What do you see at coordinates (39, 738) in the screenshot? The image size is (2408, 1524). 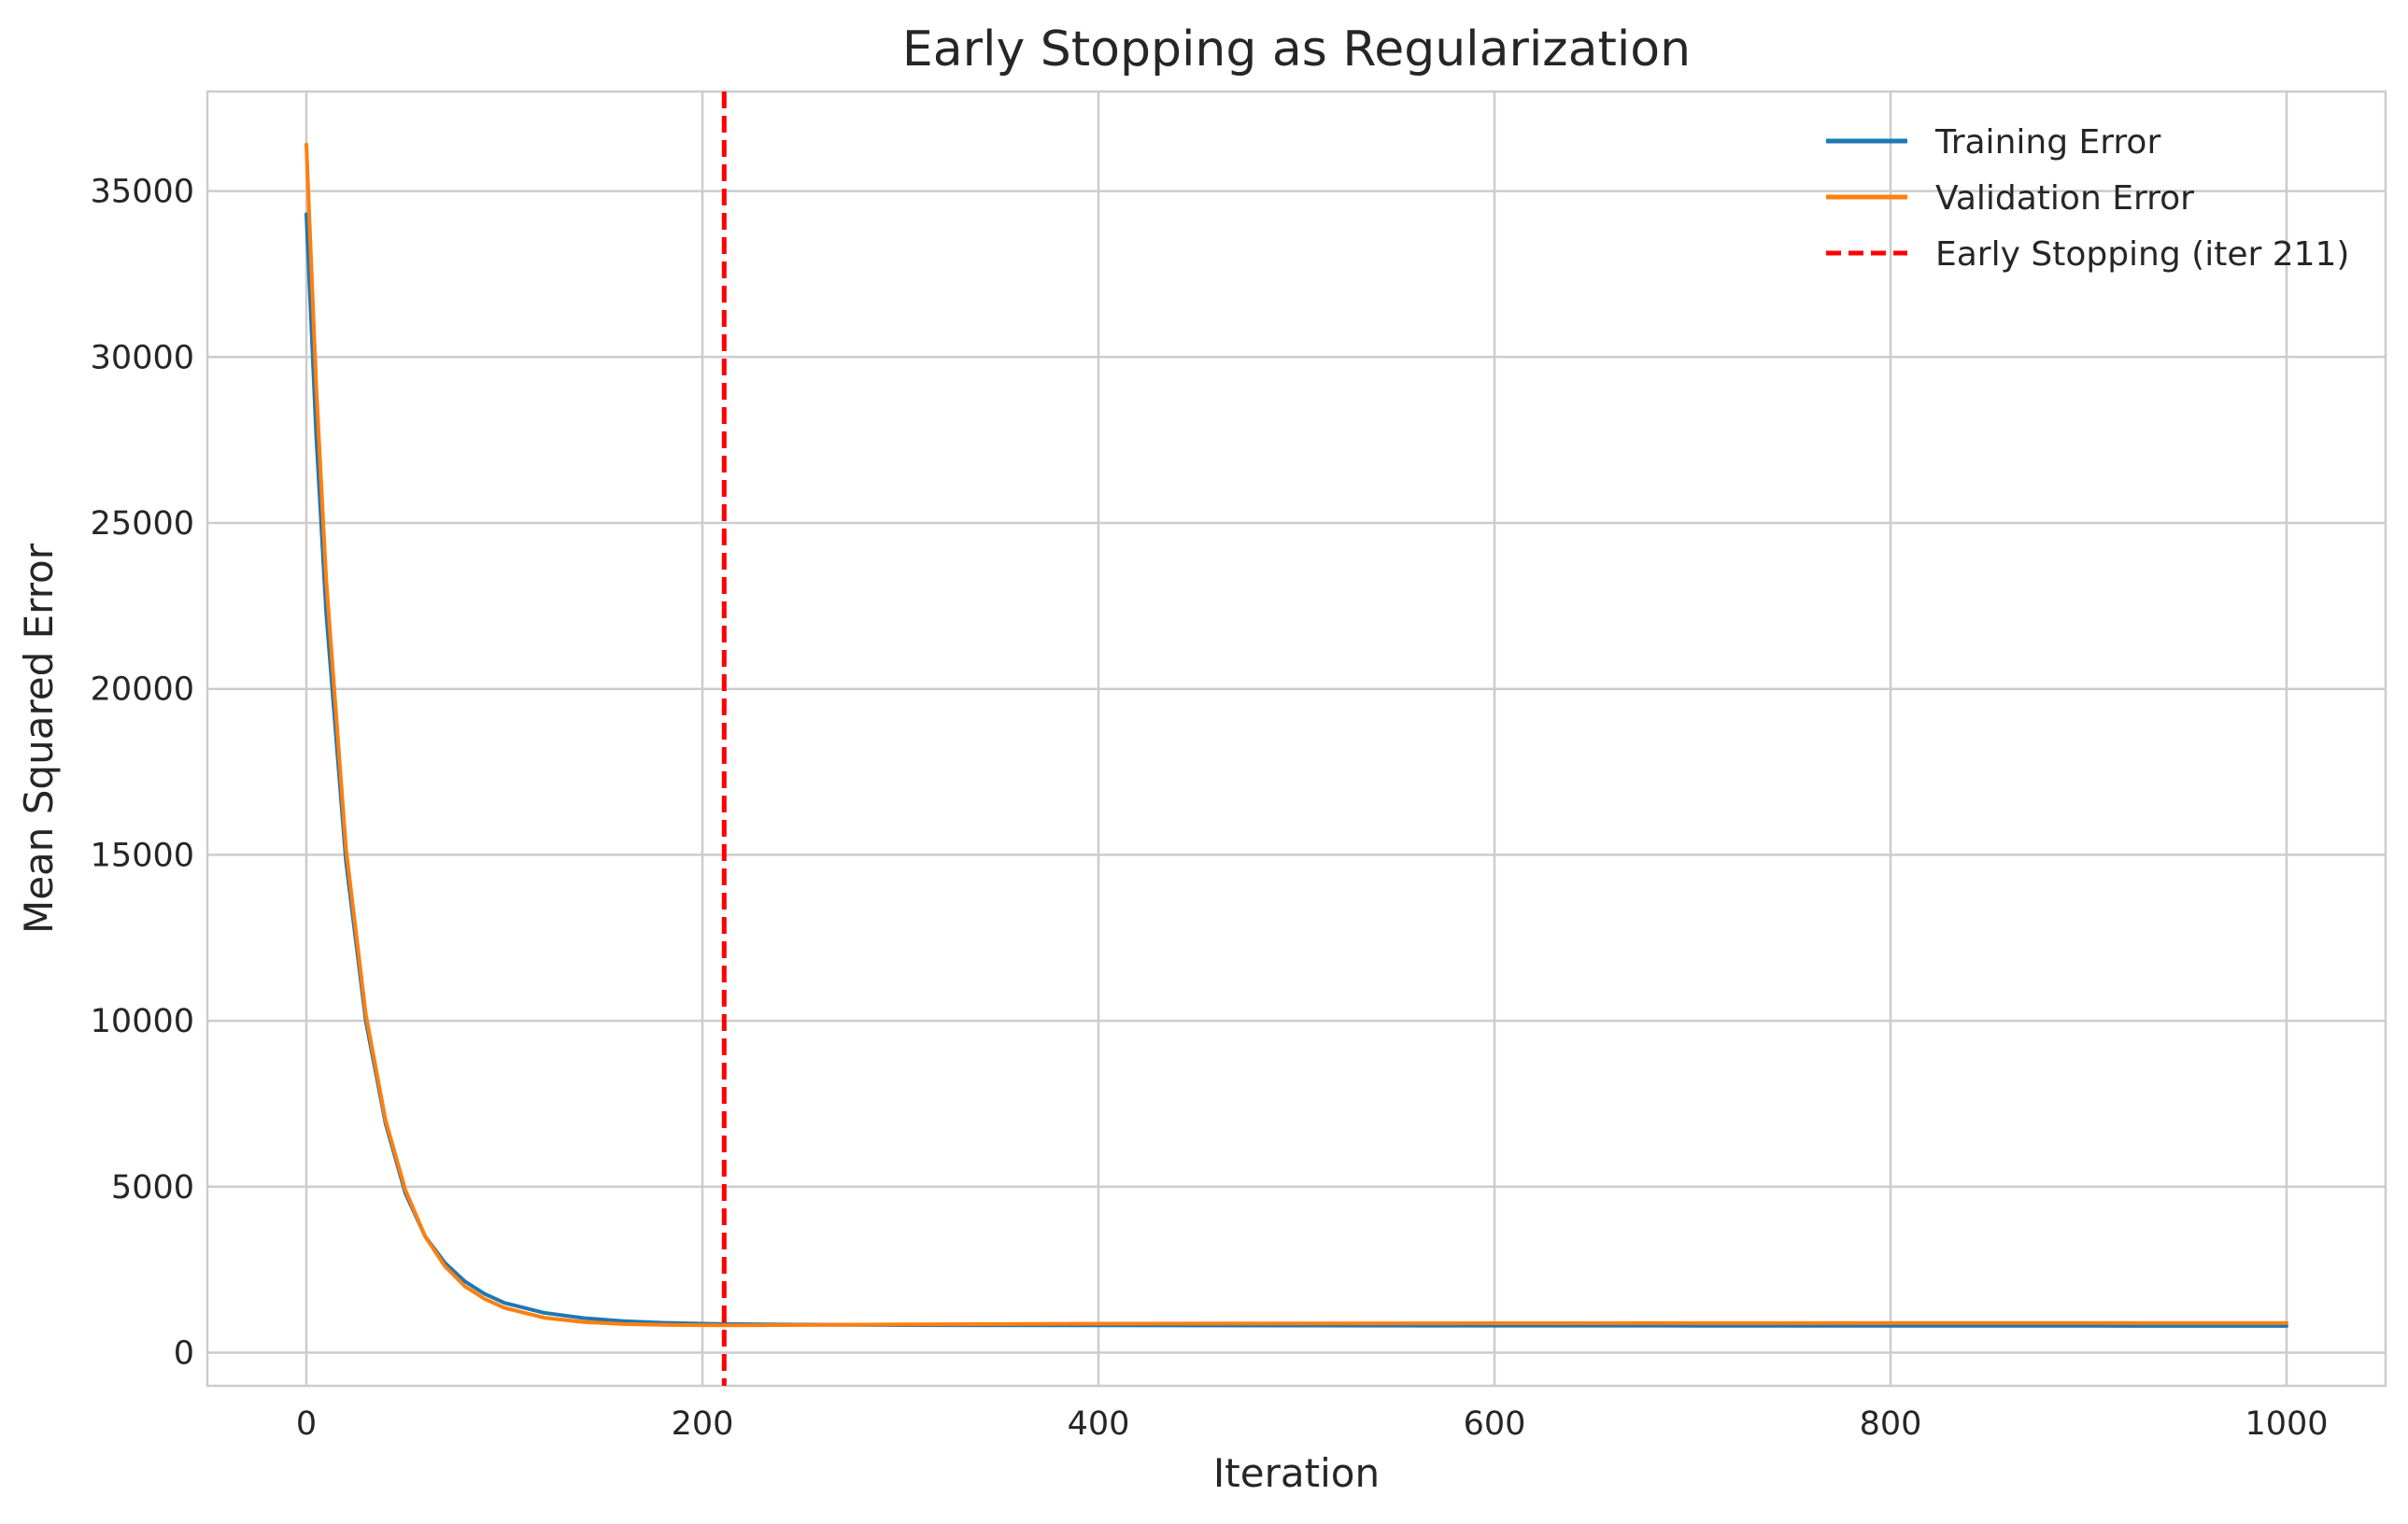 I see `y-axis-label: Mean Squared Error` at bounding box center [39, 738].